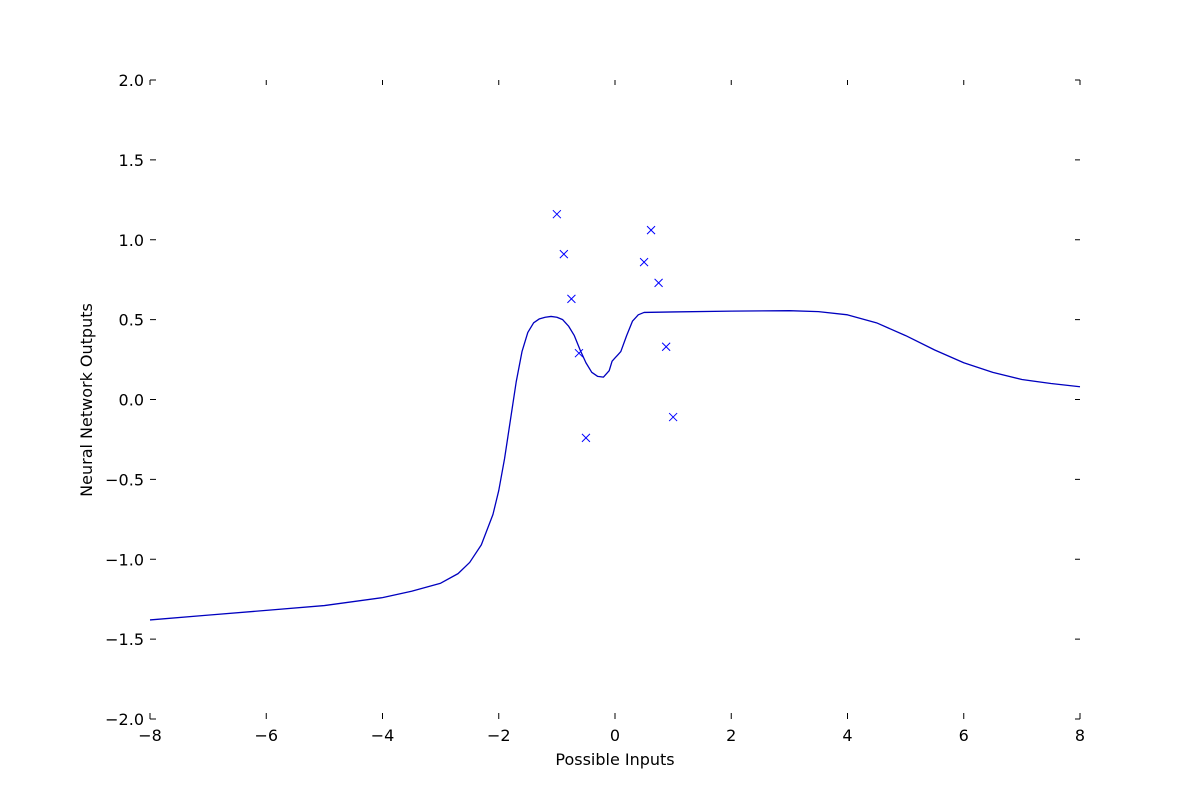 This screenshot has height=800, width=1200. I want to click on y-tick-label: −1.0, so click(124, 559).